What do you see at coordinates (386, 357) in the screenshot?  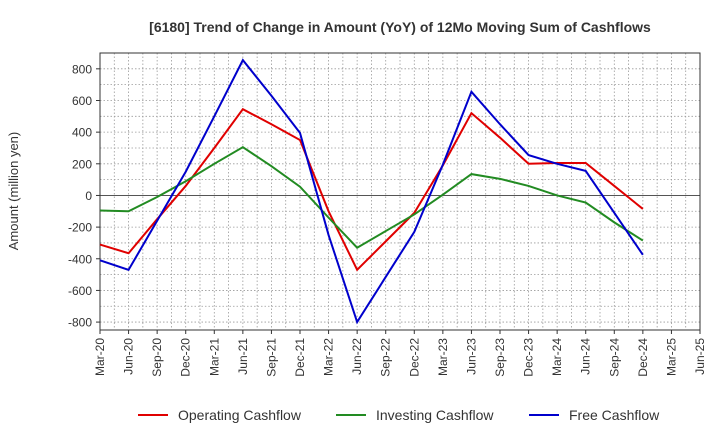 I see `x-tick-label: Sep-22` at bounding box center [386, 357].